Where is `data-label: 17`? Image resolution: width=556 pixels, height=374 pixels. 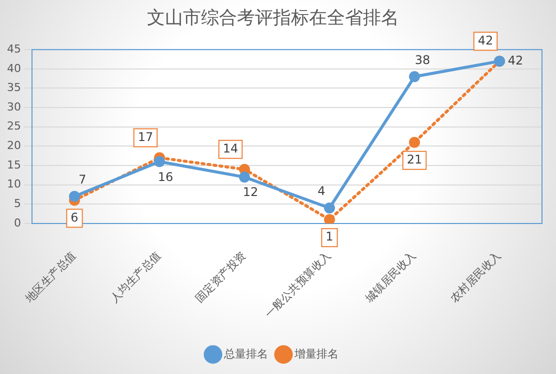
data-label: 17 is located at coordinates (146, 137).